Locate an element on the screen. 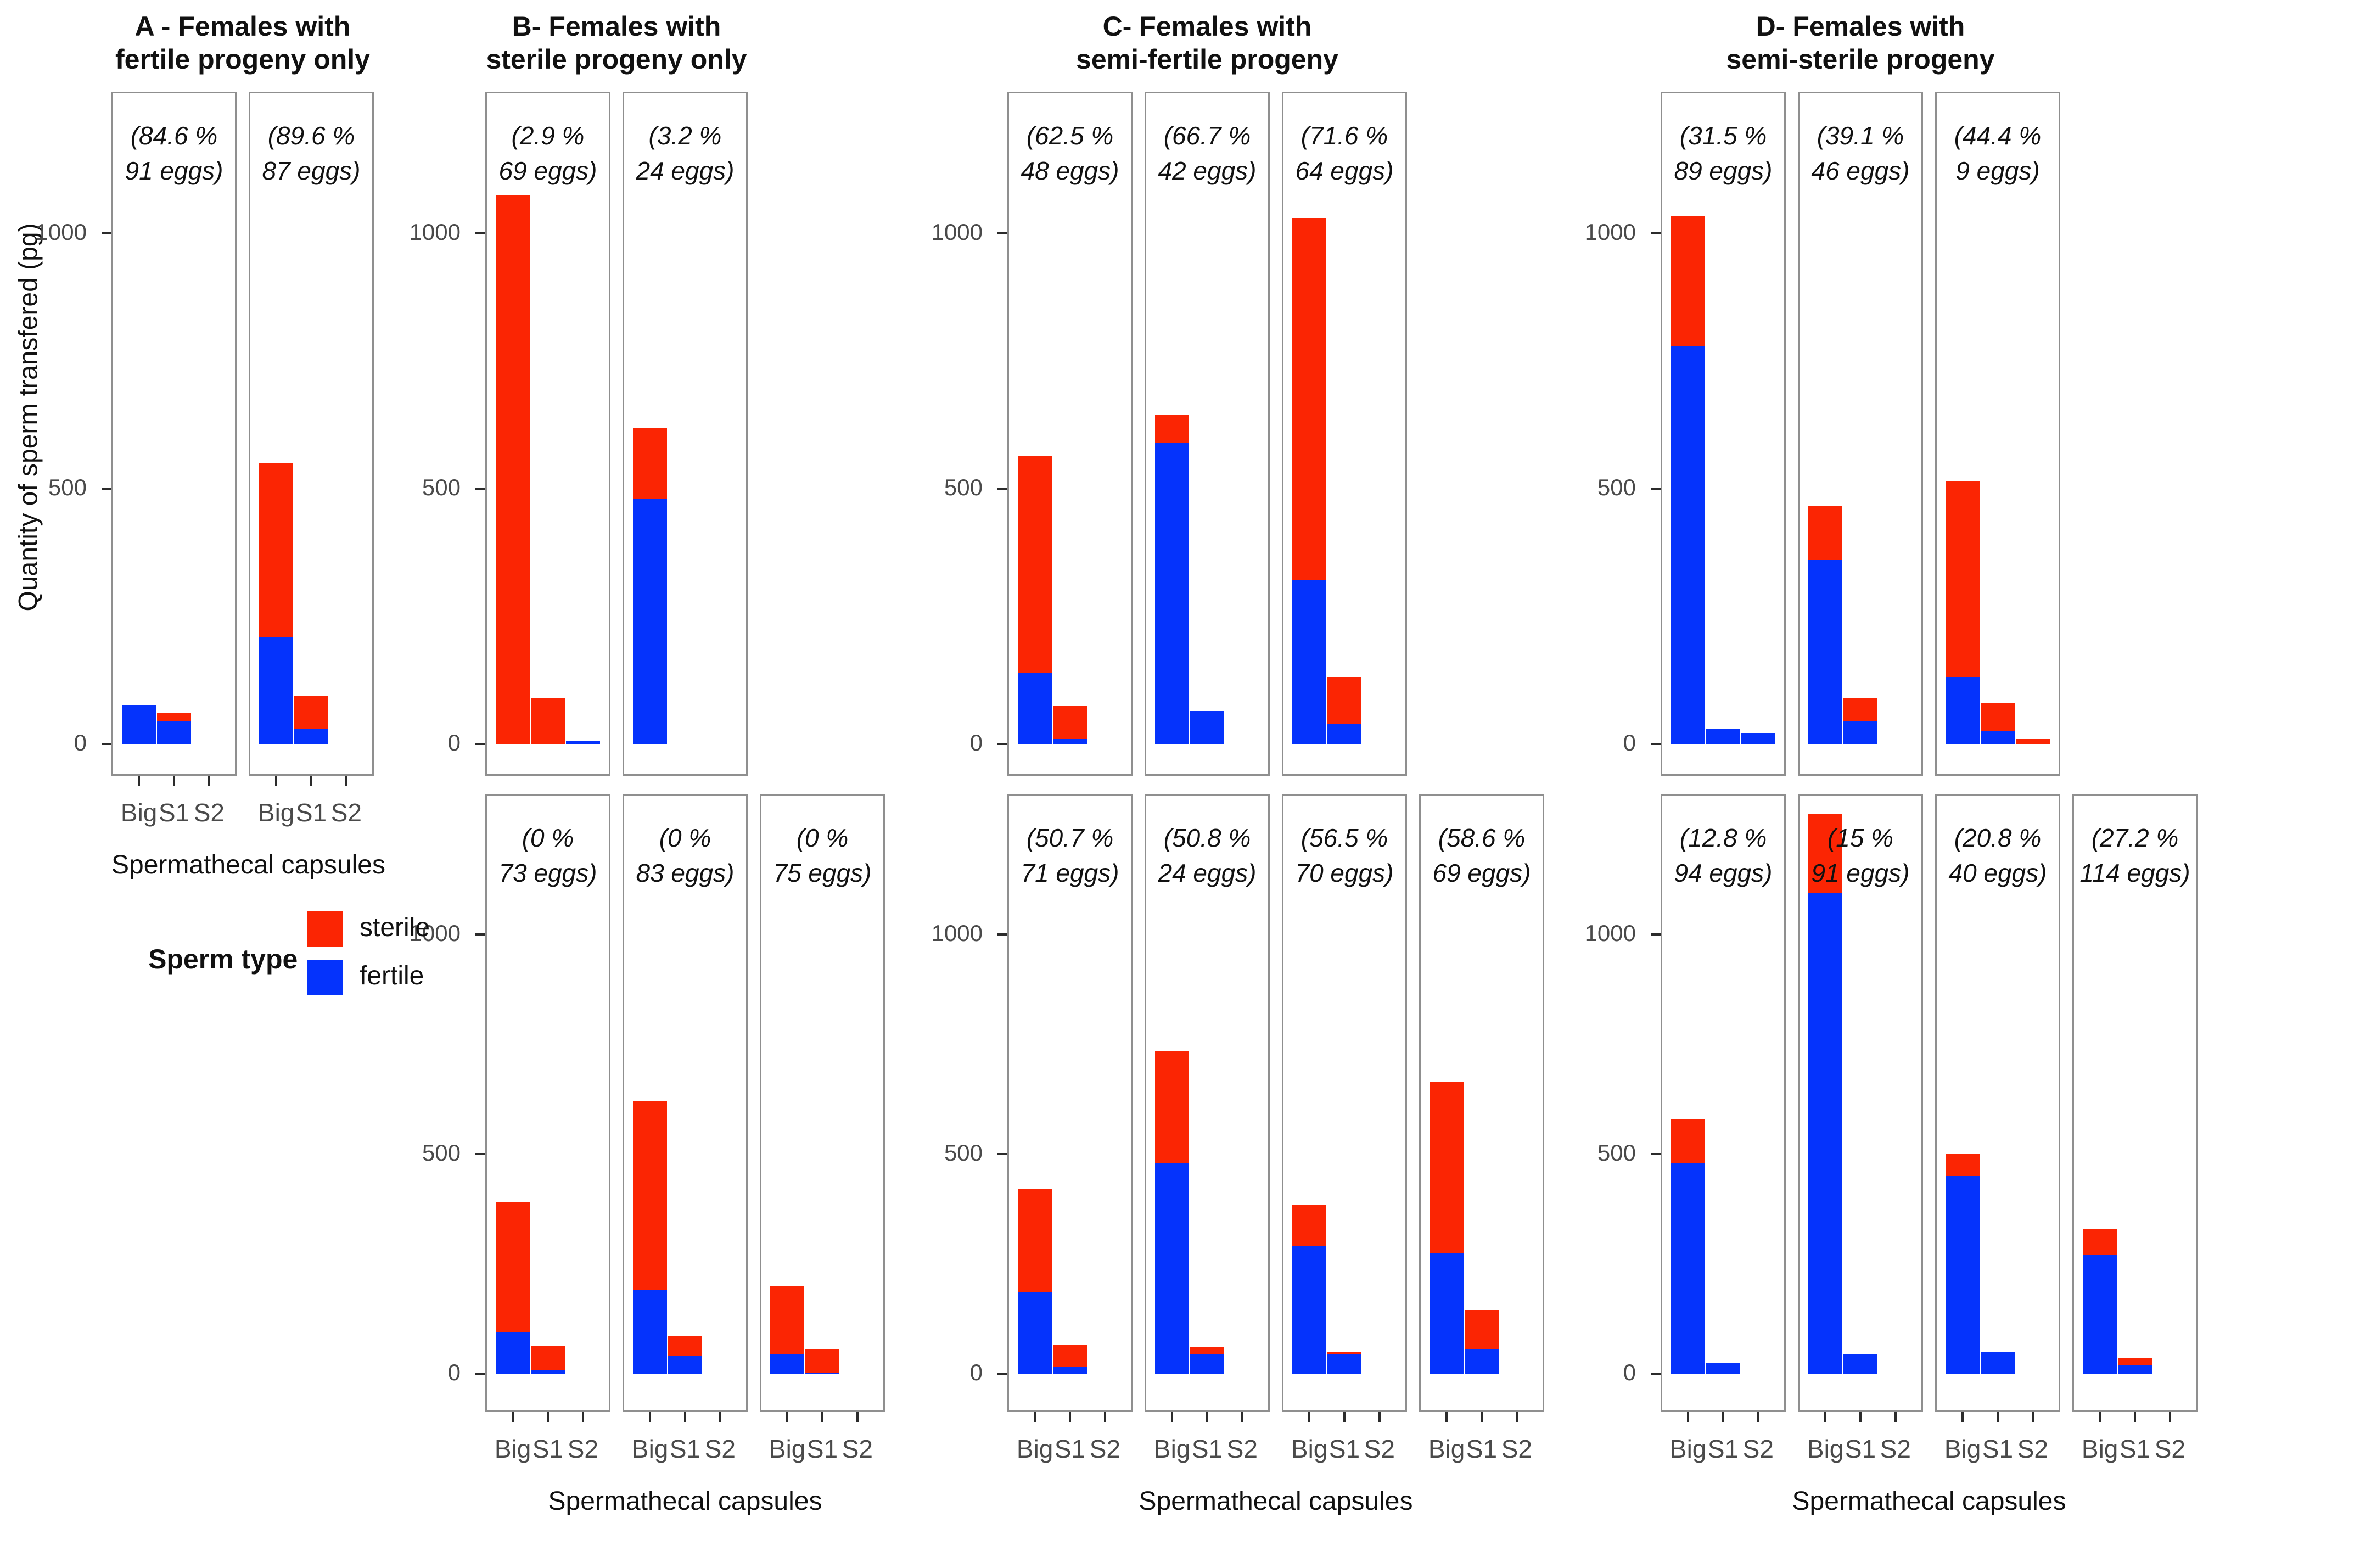 This screenshot has width=2360, height=1568. panel-annotation-eggs: 9 eggs) is located at coordinates (1998, 171).